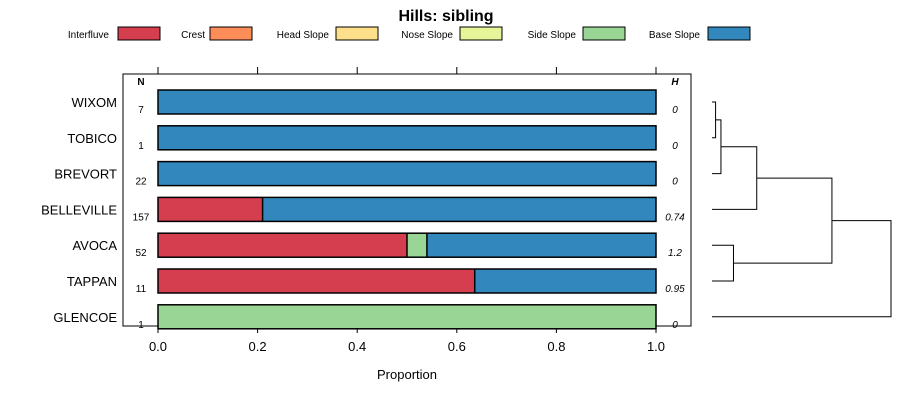 The width and height of the screenshot is (900, 400). What do you see at coordinates (675, 217) in the screenshot?
I see `h-value: 0.74` at bounding box center [675, 217].